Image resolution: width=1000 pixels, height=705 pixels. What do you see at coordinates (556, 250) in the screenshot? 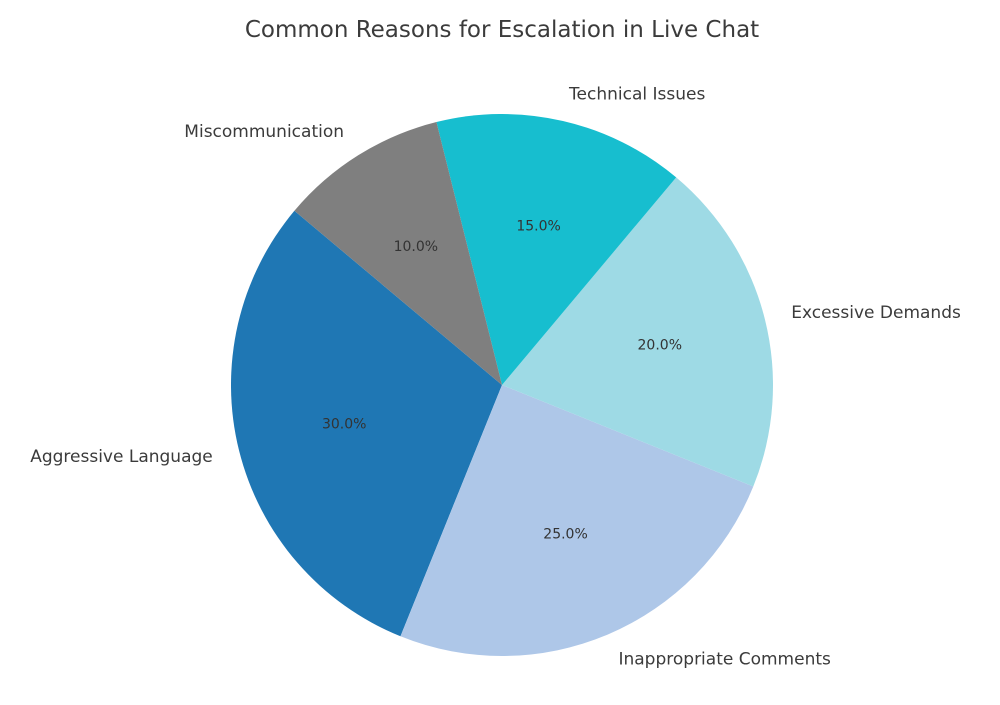
I see `pie-slice-technical-issues` at bounding box center [556, 250].